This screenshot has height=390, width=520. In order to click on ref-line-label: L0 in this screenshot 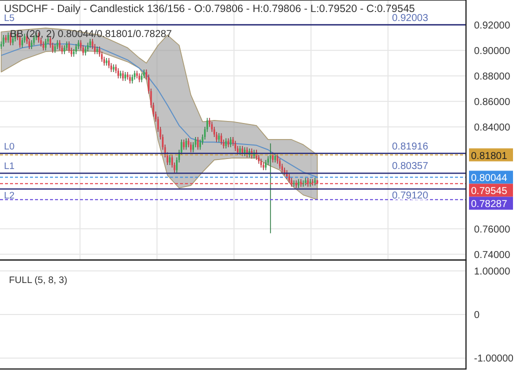, I will do `click(9, 146)`.